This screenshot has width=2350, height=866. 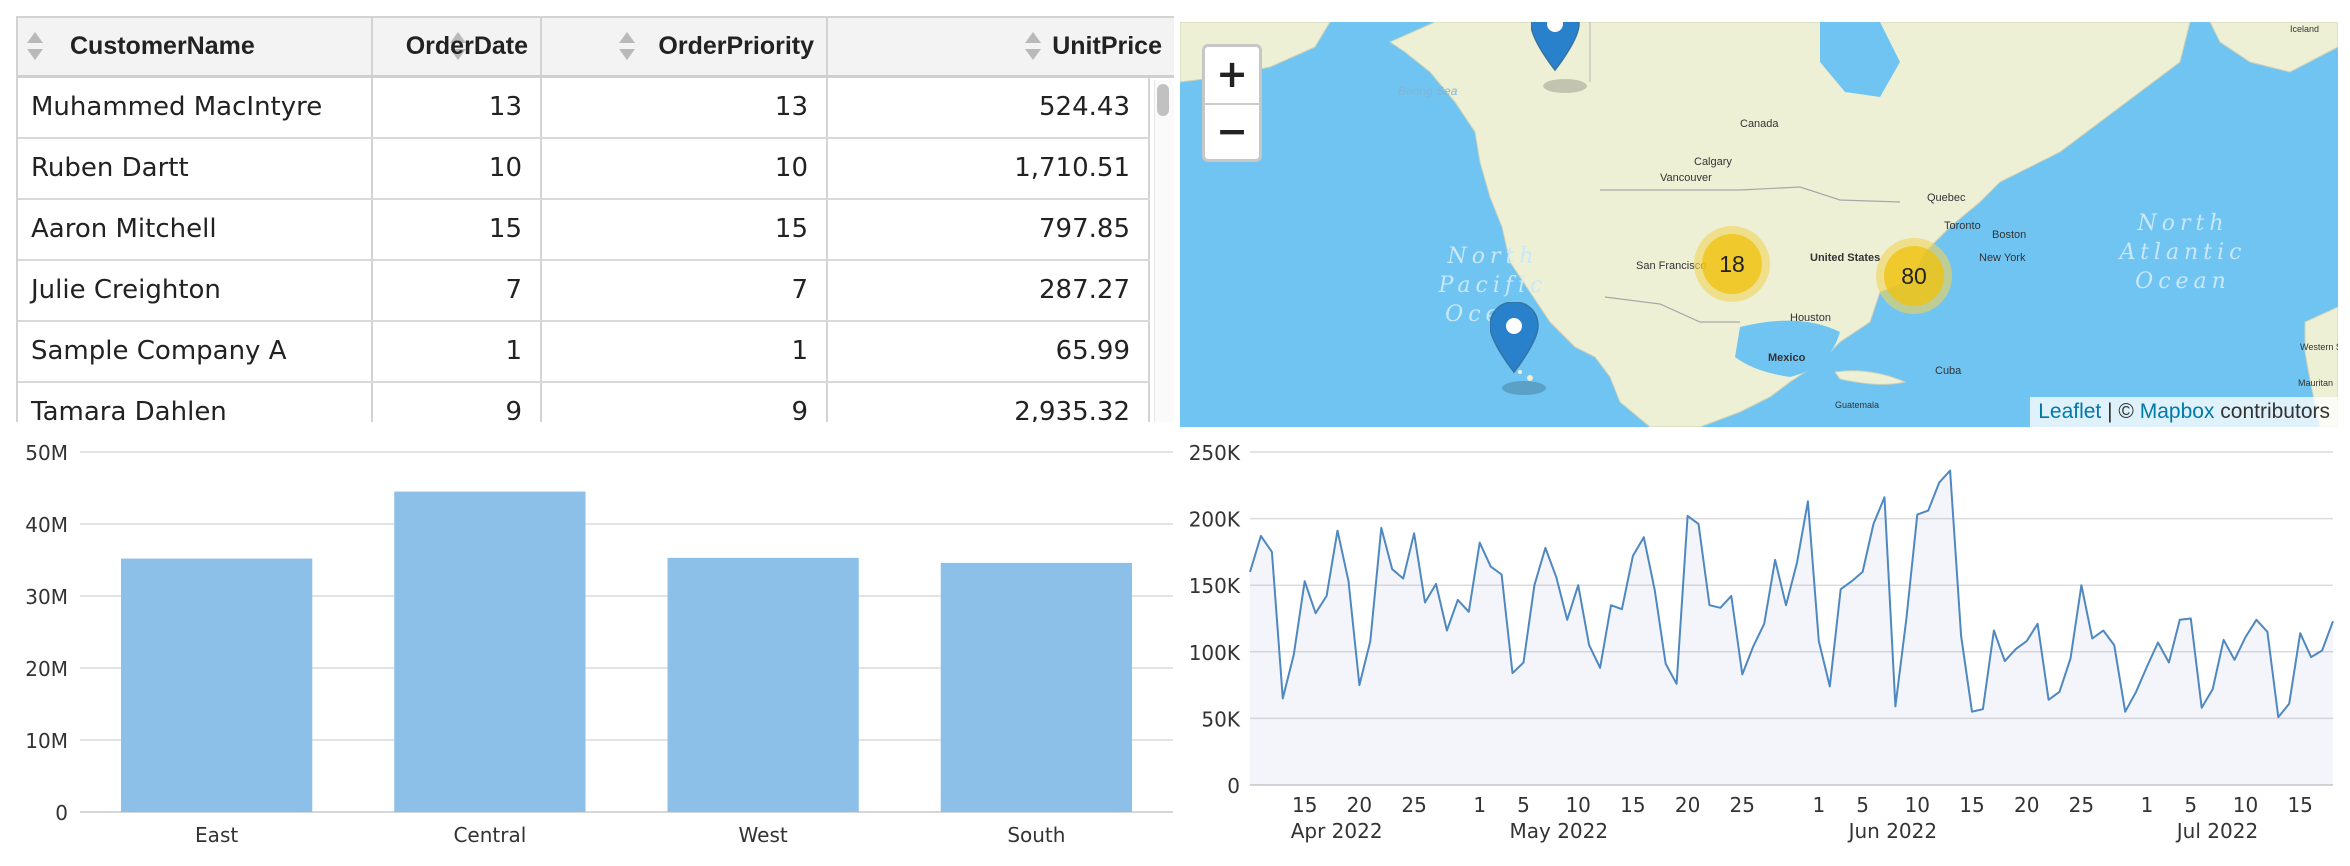 I want to click on table-row: Ruben Dartt 10 10 1,710.51, so click(x=584, y=169).